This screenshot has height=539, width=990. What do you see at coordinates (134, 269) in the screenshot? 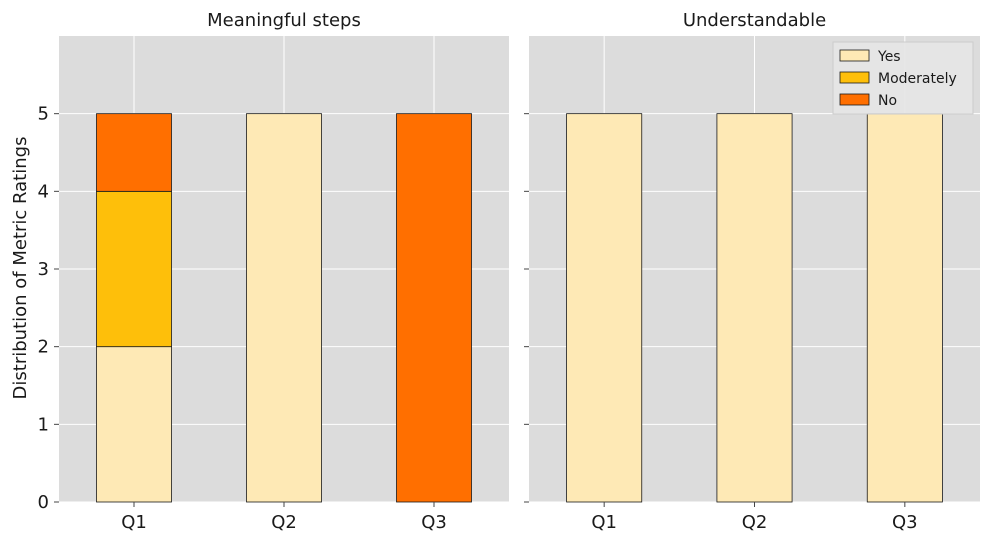
I see `bar-q1-moderately` at bounding box center [134, 269].